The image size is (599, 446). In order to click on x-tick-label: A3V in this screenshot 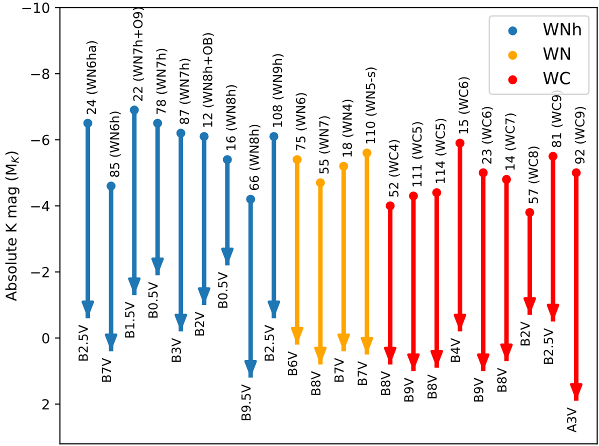, I will do `click(571, 420)`.